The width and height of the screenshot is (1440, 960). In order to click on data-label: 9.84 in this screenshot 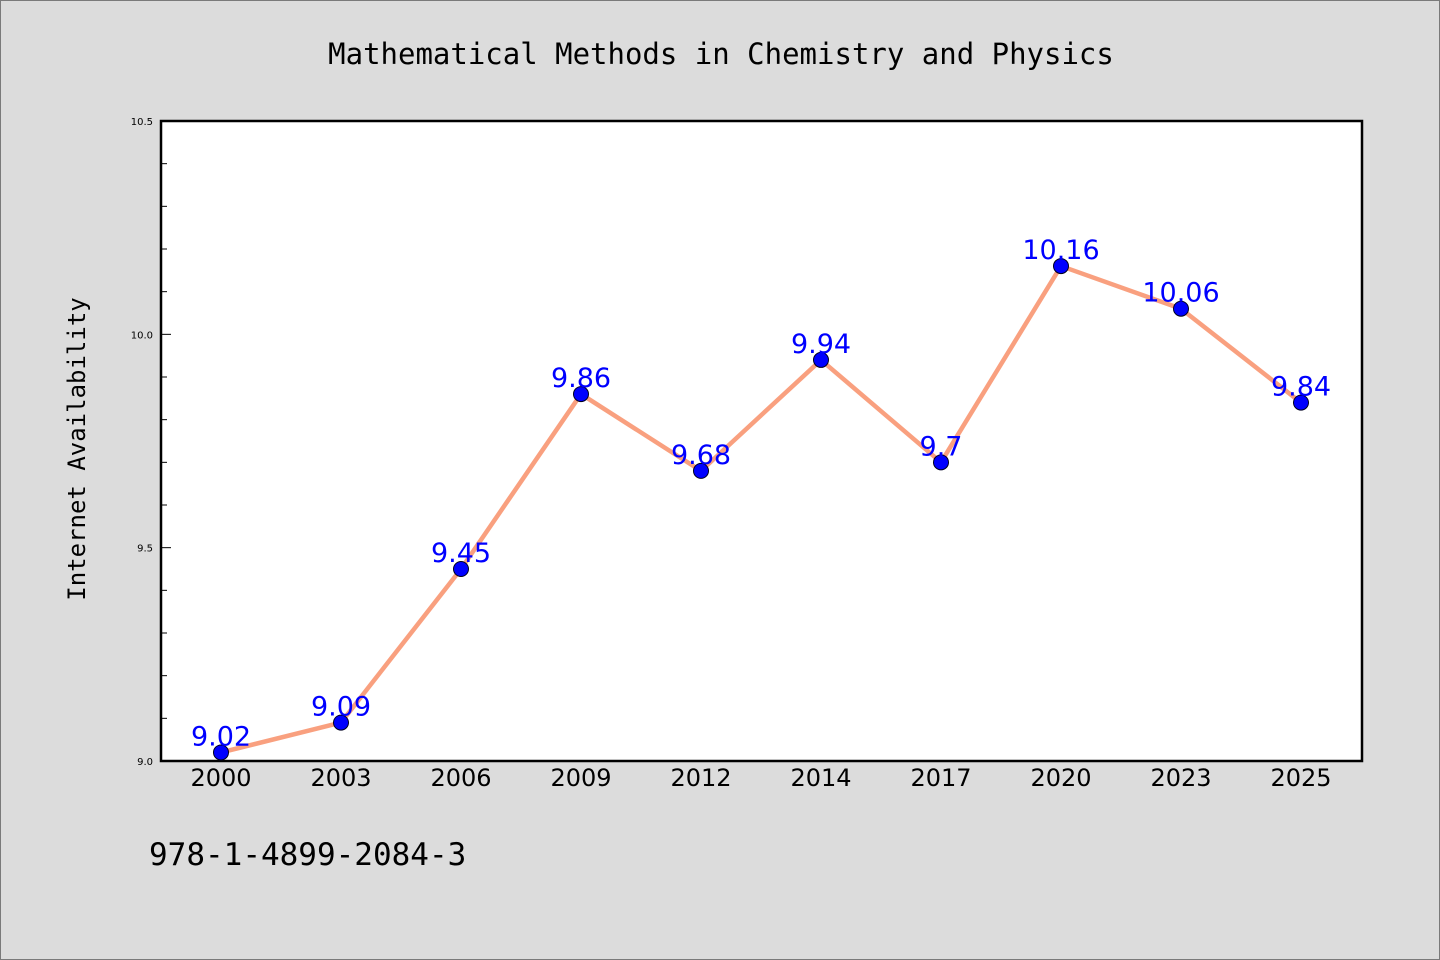, I will do `click(1301, 387)`.